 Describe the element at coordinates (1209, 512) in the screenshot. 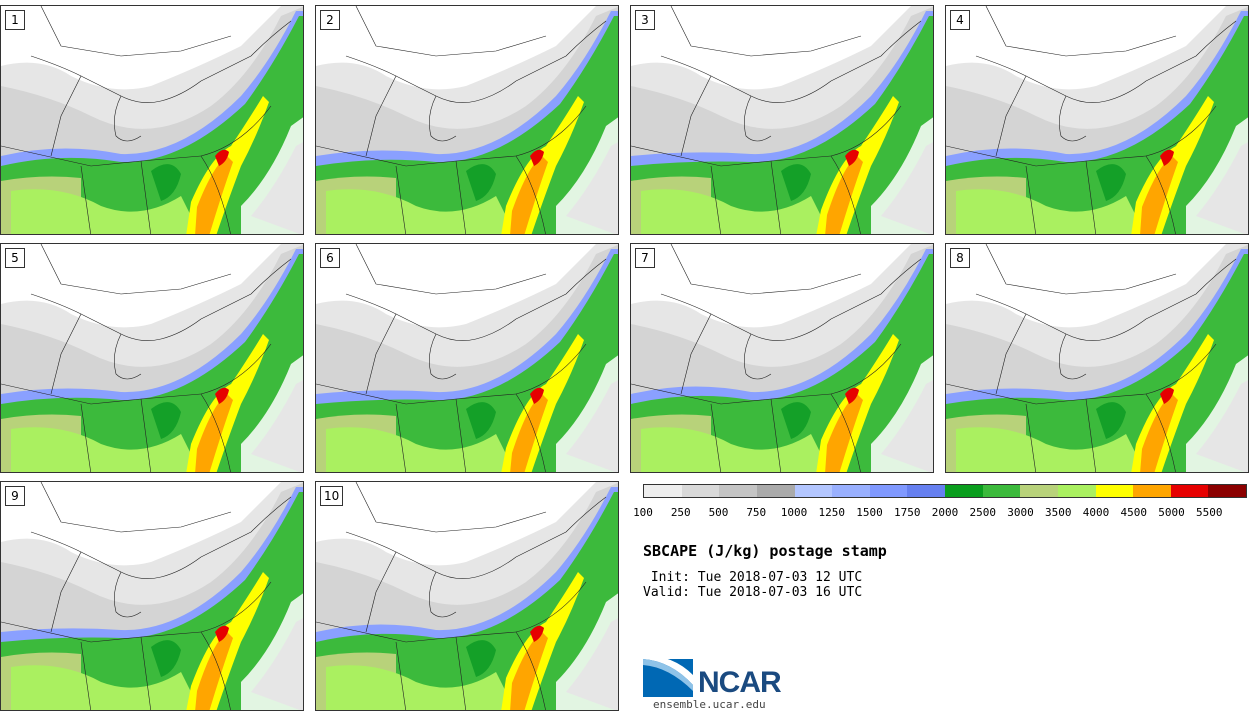

I see `colorbar-tick-label: 5500` at that location.